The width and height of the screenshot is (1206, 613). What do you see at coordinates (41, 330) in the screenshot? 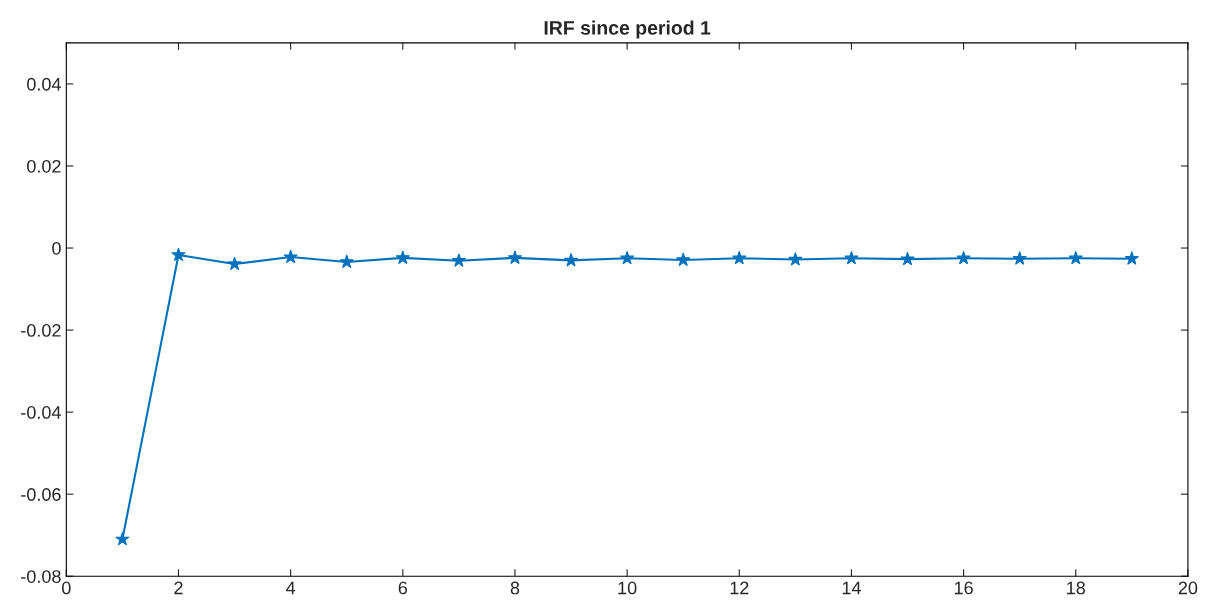
I see `y-tick-label: -0.02` at bounding box center [41, 330].